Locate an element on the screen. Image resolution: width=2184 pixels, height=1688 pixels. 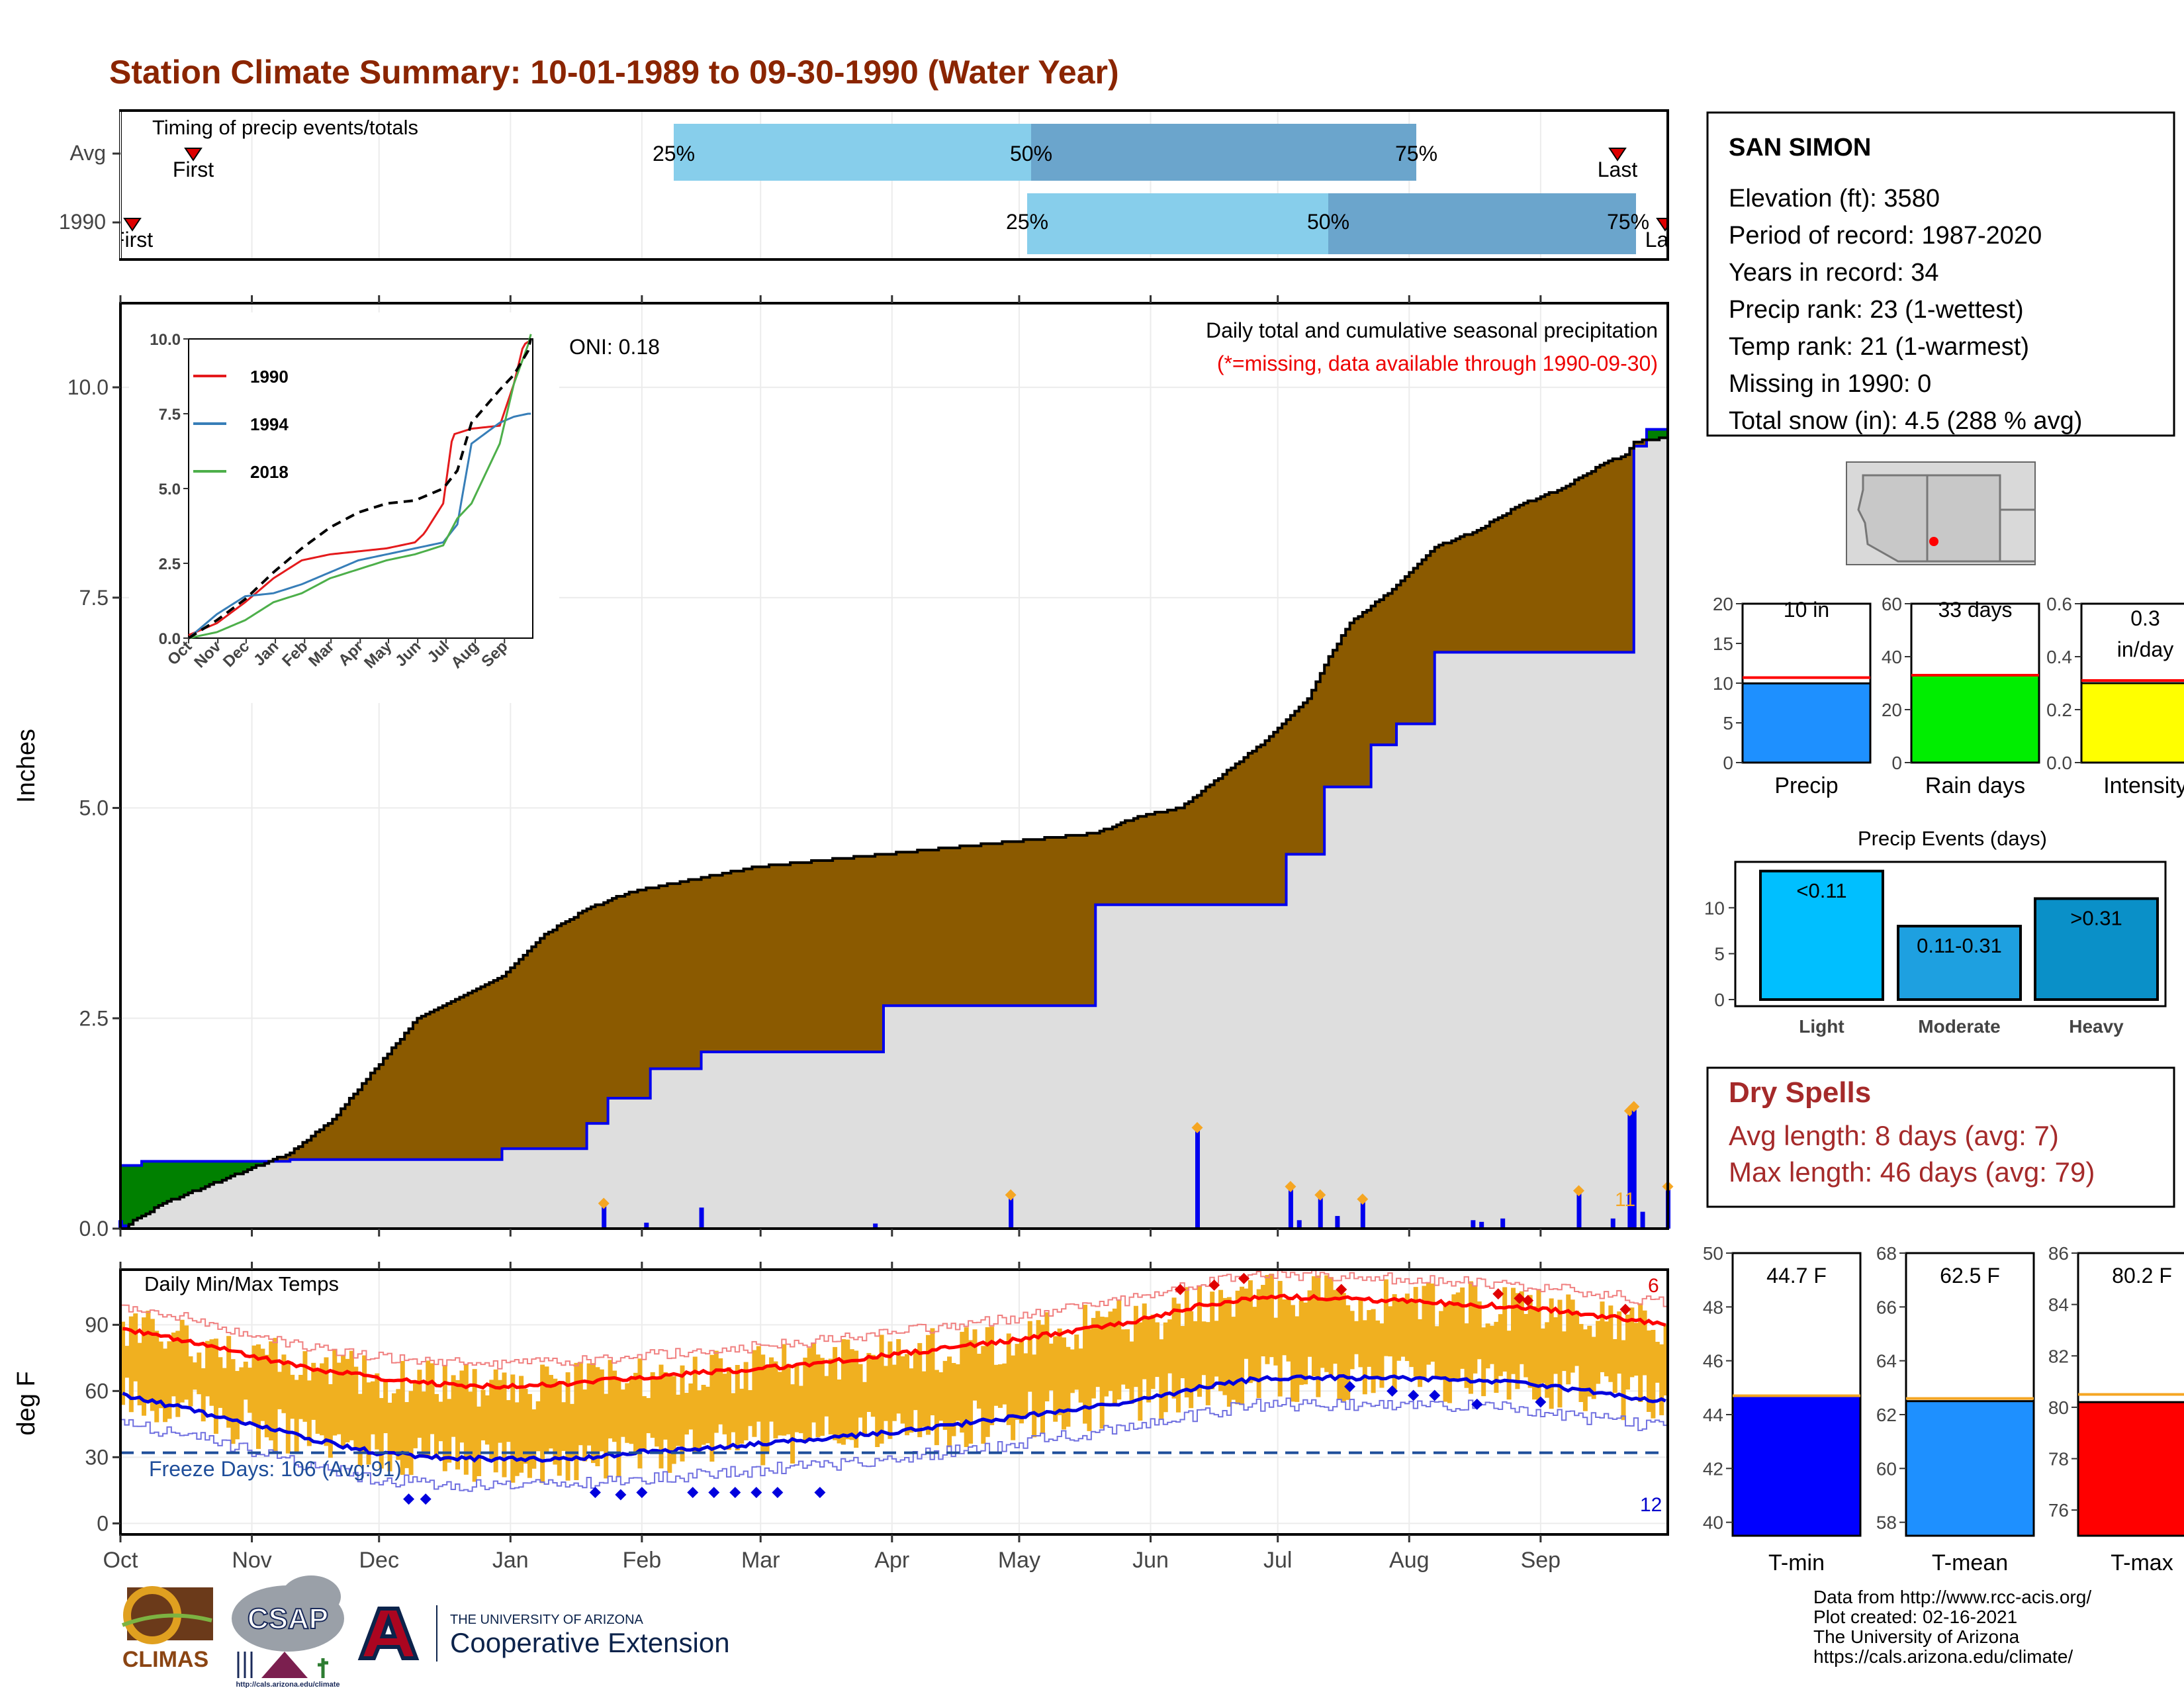
inset-series-line is located at coordinates (360, 525).